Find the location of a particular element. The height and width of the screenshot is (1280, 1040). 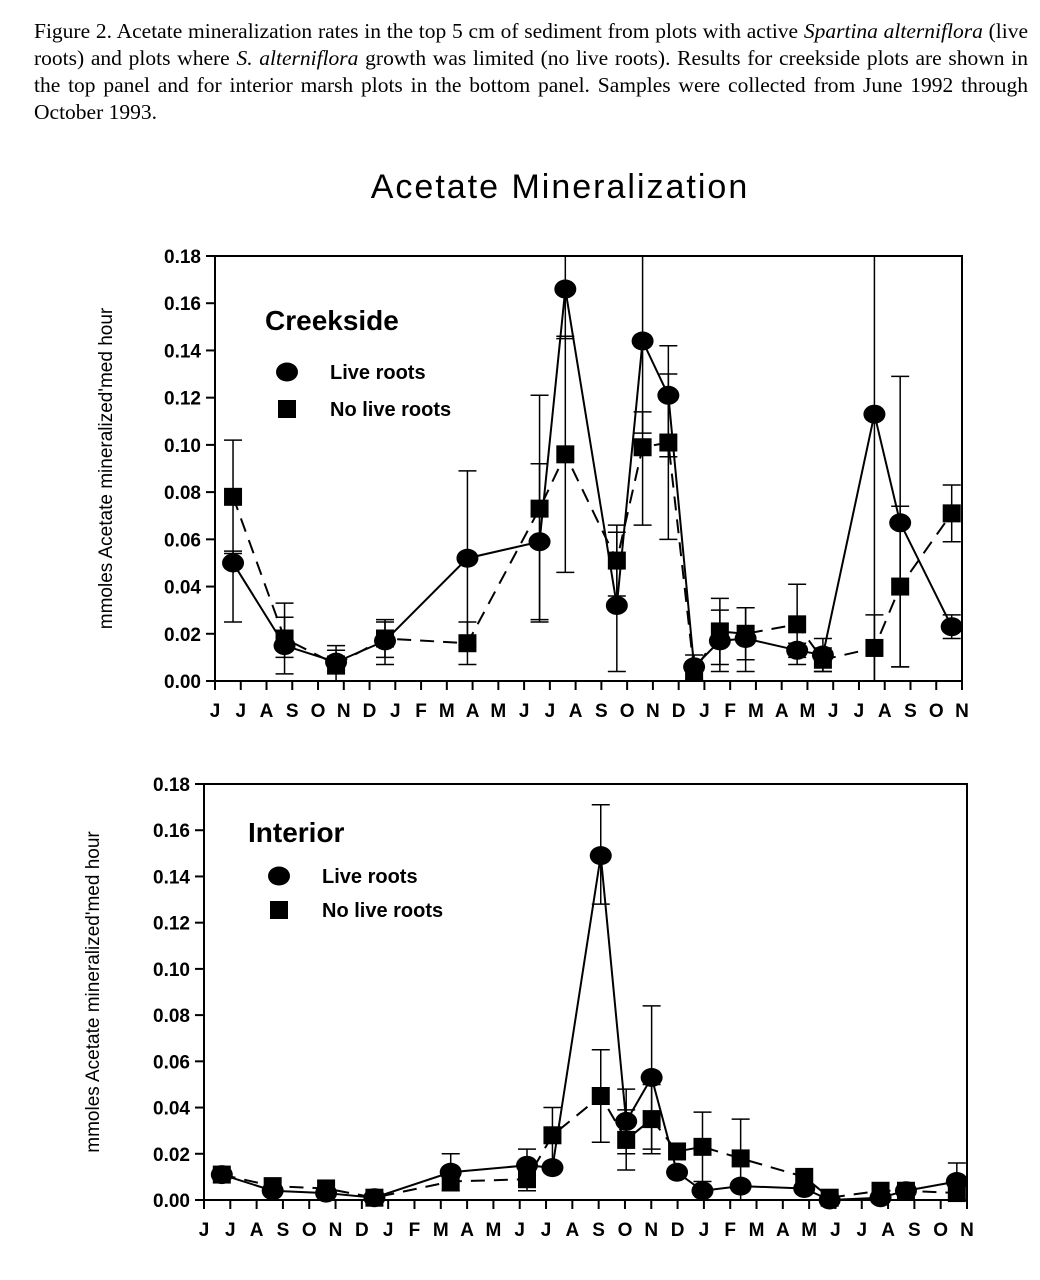

panel-title: Interior is located at coordinates (296, 832).